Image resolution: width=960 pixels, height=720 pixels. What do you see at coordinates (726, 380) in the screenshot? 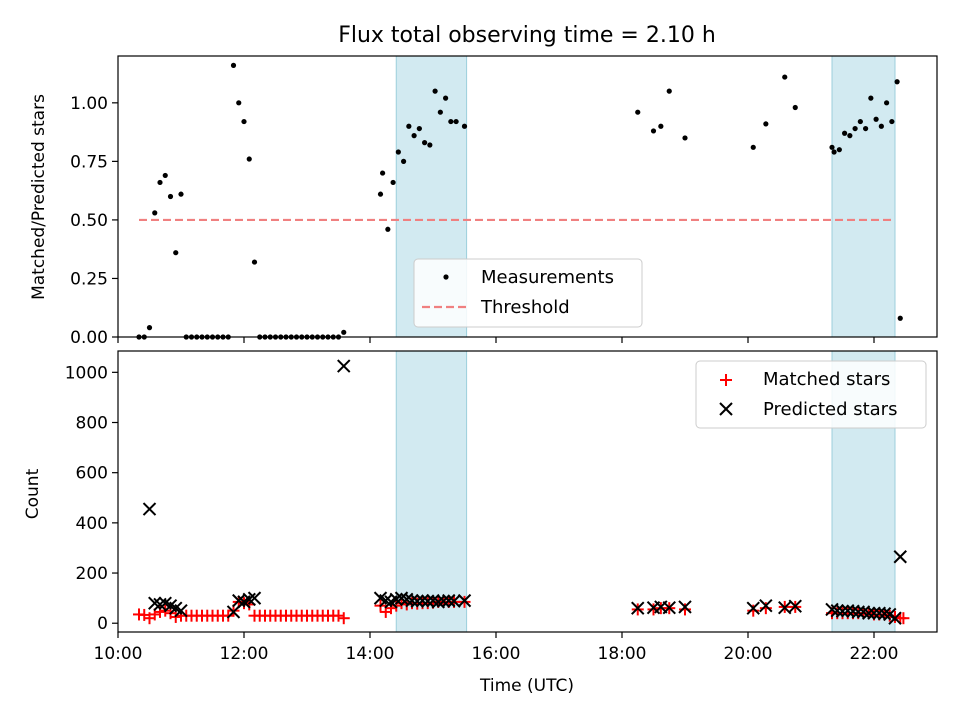
I see `legend-marker-matched-stars` at bounding box center [726, 380].